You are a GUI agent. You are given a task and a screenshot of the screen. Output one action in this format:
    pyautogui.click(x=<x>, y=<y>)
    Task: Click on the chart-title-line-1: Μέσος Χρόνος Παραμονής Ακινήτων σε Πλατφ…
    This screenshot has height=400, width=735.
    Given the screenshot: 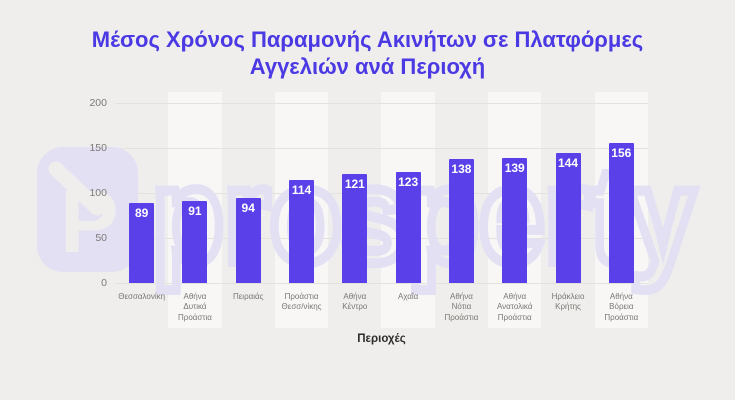 What is the action you would take?
    pyautogui.click(x=367, y=39)
    